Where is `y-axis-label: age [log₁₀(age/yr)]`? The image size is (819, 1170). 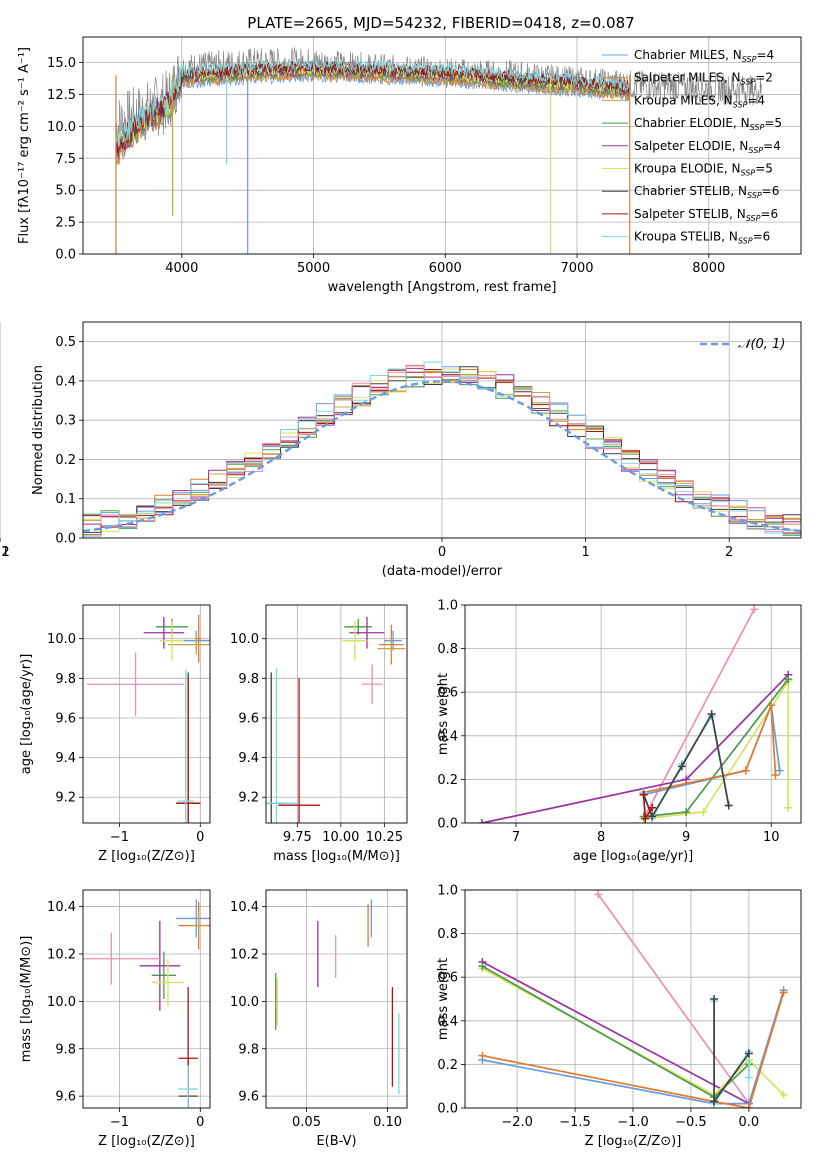 y-axis-label: age [log₁₀(age/yr)] is located at coordinates (26, 714).